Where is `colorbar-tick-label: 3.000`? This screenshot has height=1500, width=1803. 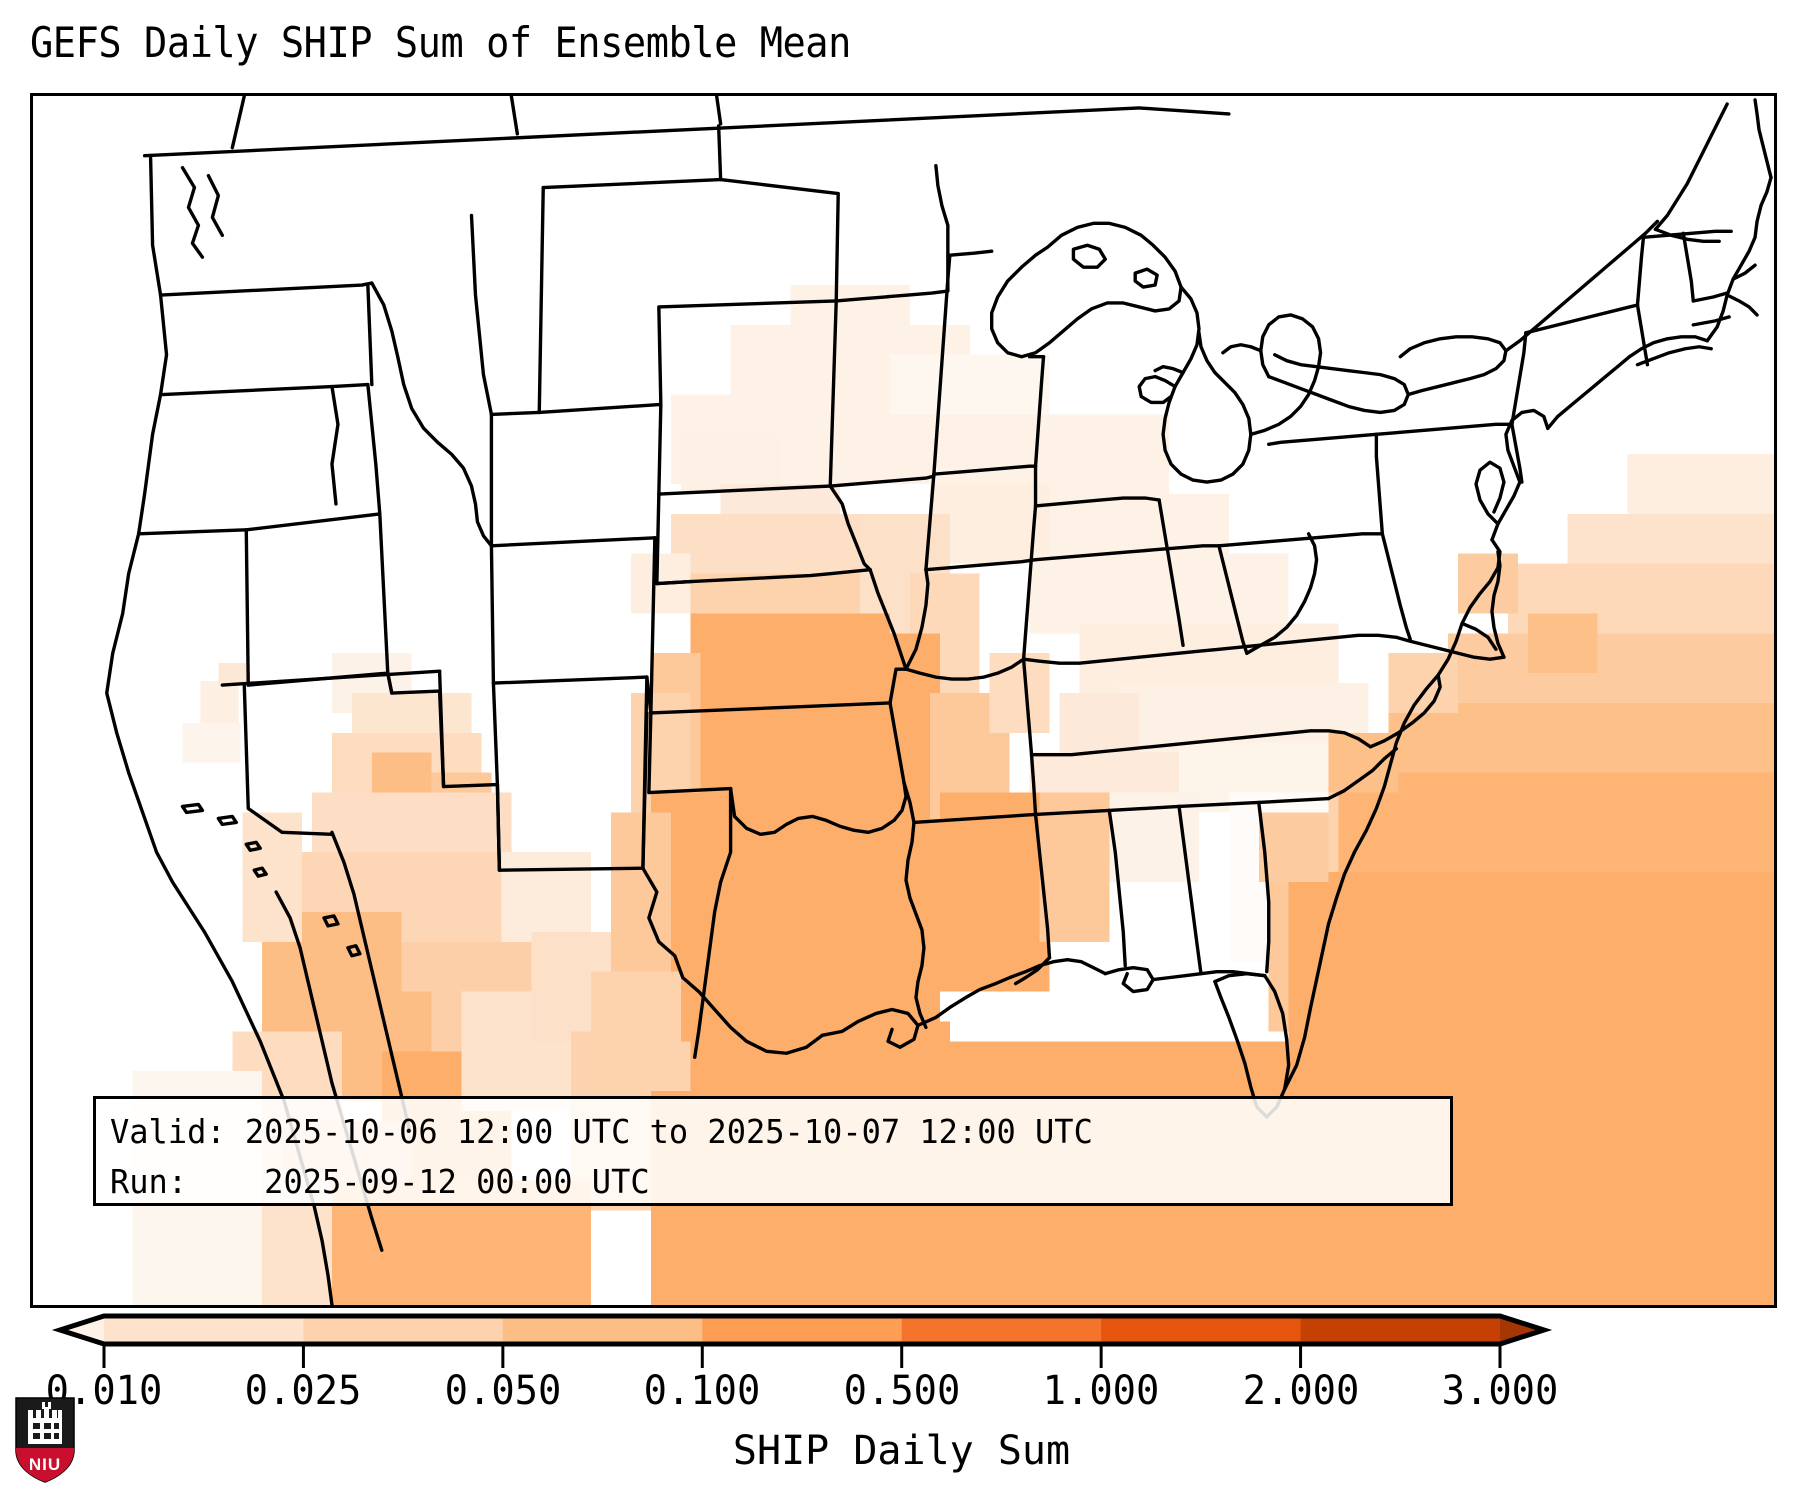 colorbar-tick-label: 3.000 is located at coordinates (1500, 1391).